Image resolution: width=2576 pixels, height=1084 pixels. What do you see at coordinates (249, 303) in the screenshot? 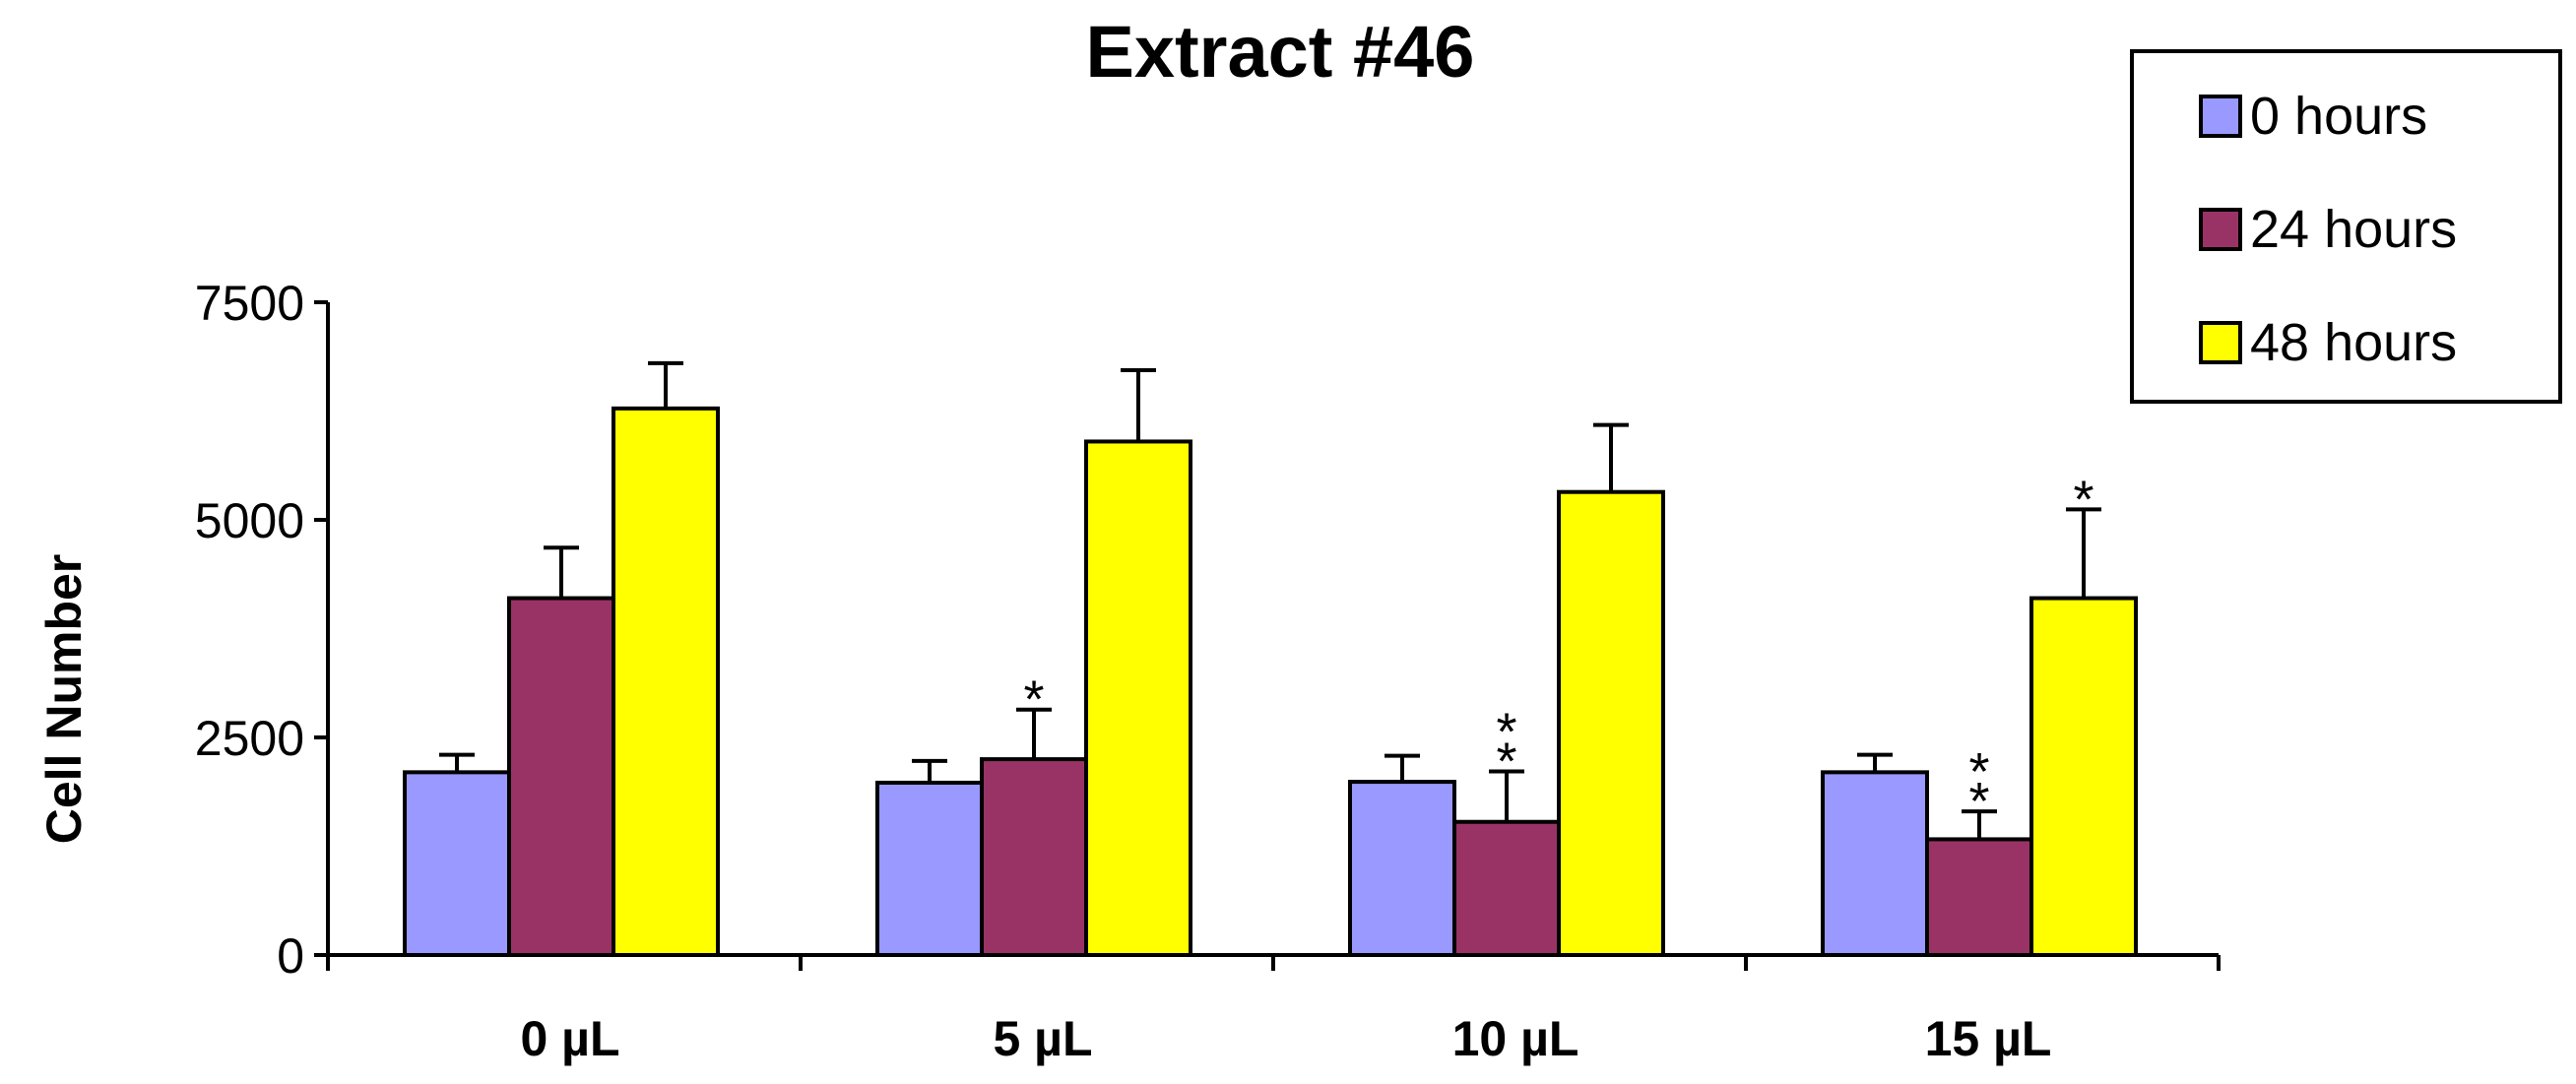
I see `y-tick-label: 7500` at bounding box center [249, 303].